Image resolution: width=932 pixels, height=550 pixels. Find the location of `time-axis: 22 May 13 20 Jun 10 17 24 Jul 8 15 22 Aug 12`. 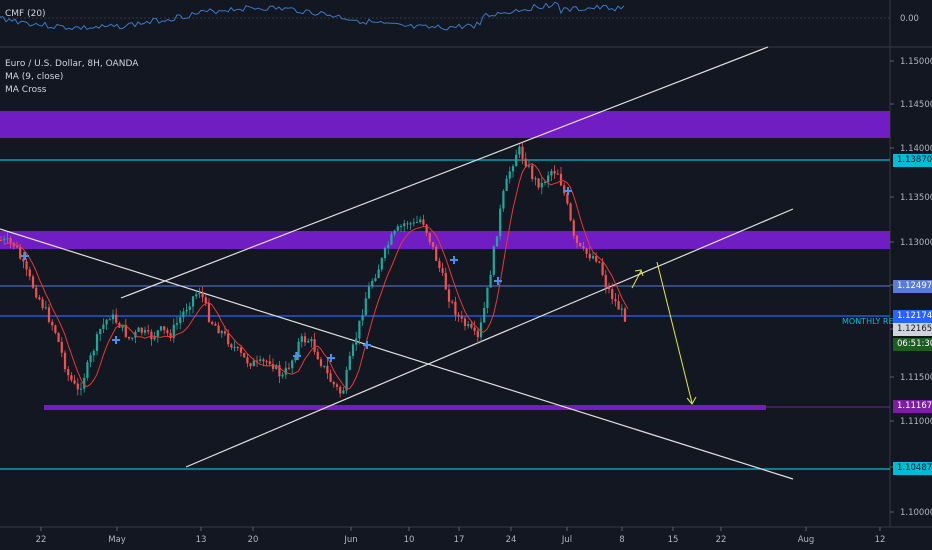

time-axis: 22 May 13 20 Jun 10 17 24 Jul 8 15 22 Aug 12 is located at coordinates (461, 536).